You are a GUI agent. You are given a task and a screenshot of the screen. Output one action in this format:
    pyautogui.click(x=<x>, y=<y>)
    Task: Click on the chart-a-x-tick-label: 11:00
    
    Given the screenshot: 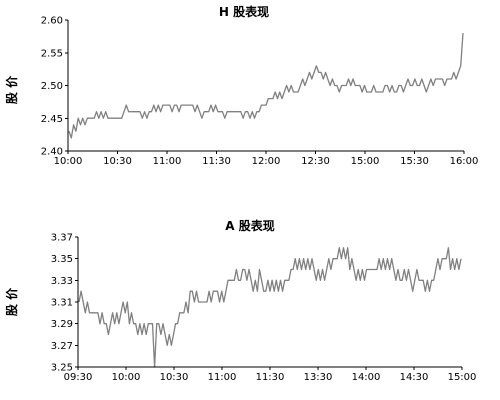 What is the action you would take?
    pyautogui.click(x=222, y=377)
    